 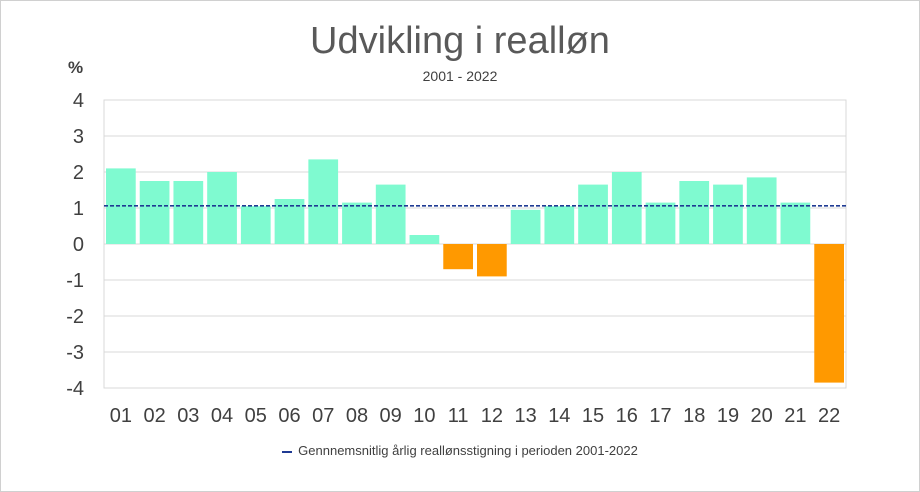 I want to click on x-tick-label: 12, so click(x=492, y=416).